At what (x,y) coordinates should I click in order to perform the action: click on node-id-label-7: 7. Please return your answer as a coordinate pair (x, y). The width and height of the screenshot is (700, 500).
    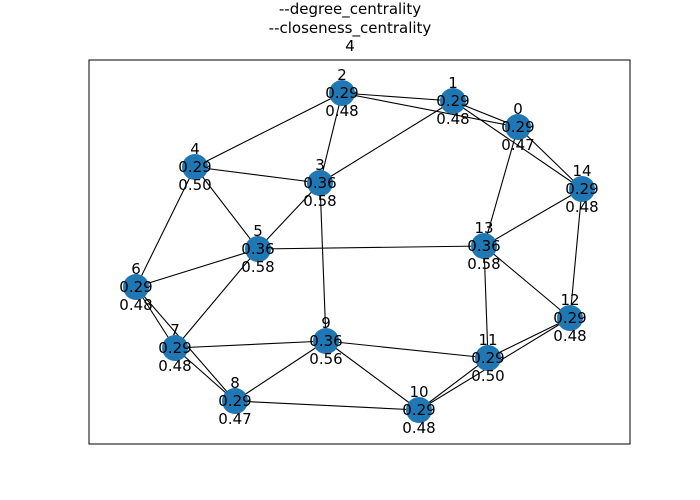
    Looking at the image, I should click on (175, 330).